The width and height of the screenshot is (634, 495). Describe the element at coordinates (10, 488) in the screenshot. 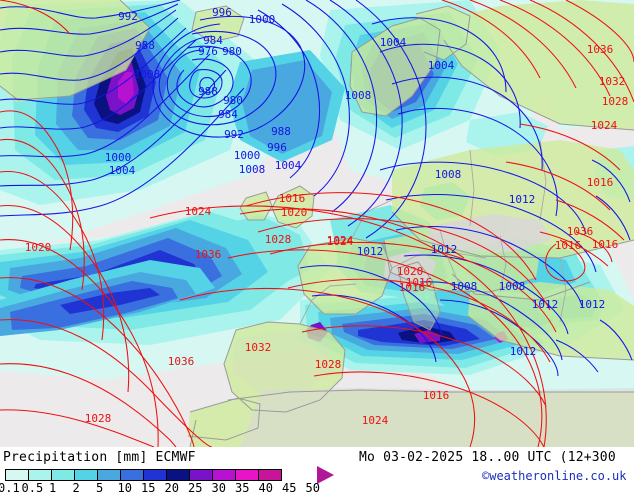

I see `color-scale-tick: 0.1` at that location.